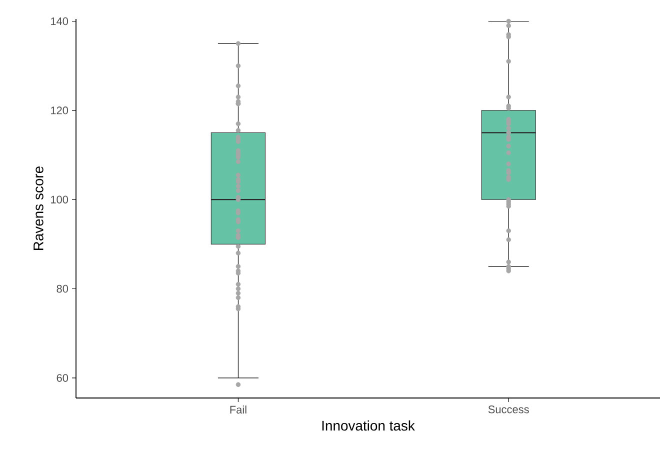  What do you see at coordinates (238, 410) in the screenshot?
I see `x-tick-label: Fail` at bounding box center [238, 410].